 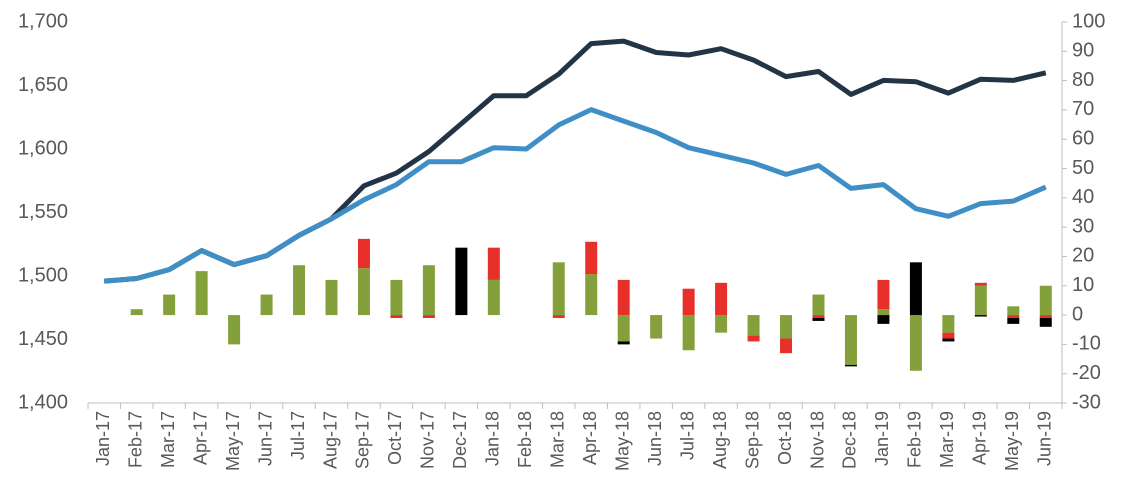 I want to click on y2-tick-label: 30, so click(x=1083, y=226).